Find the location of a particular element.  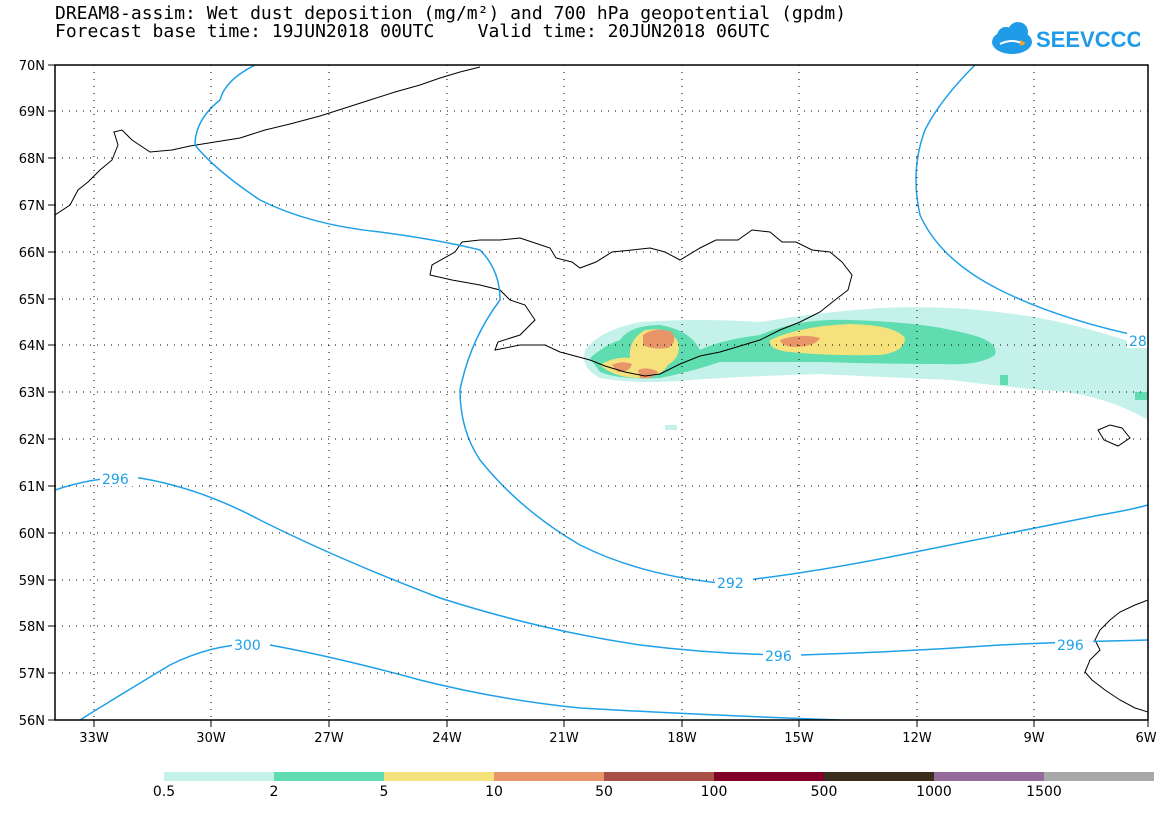

contour-label-300: 300 is located at coordinates (247, 646).